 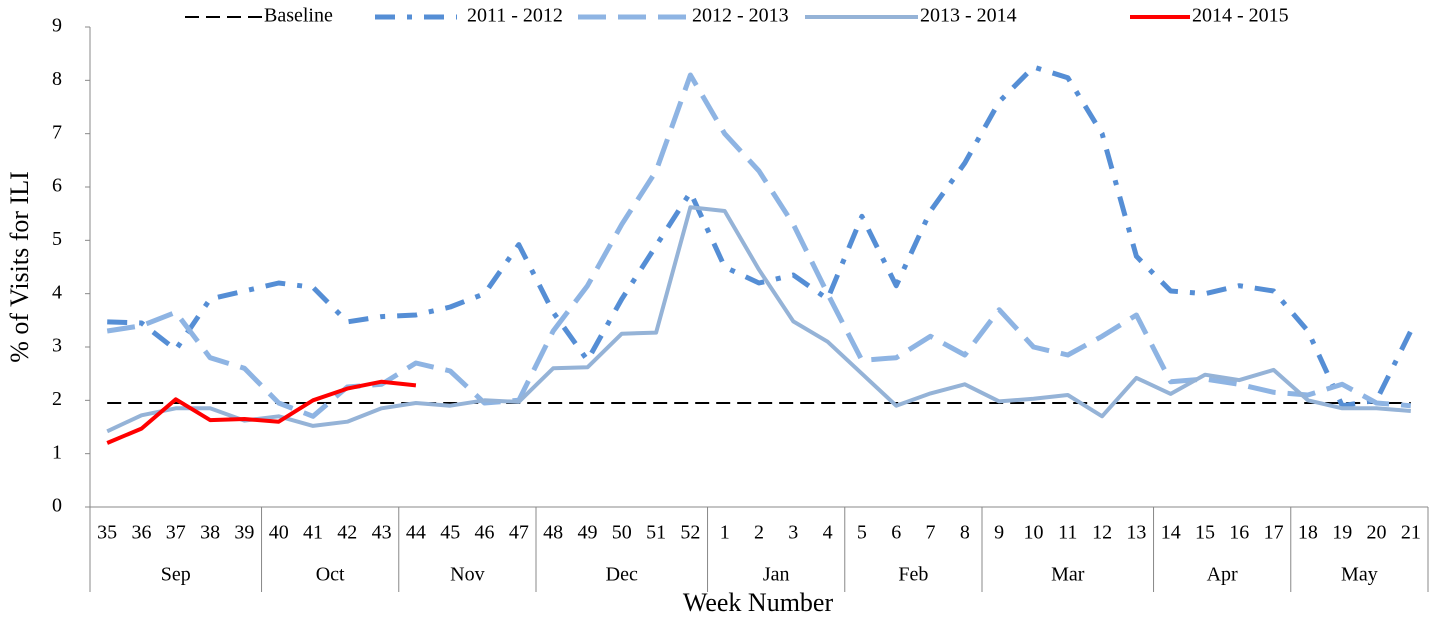 I want to click on x-tick-label: 1, so click(x=725, y=533).